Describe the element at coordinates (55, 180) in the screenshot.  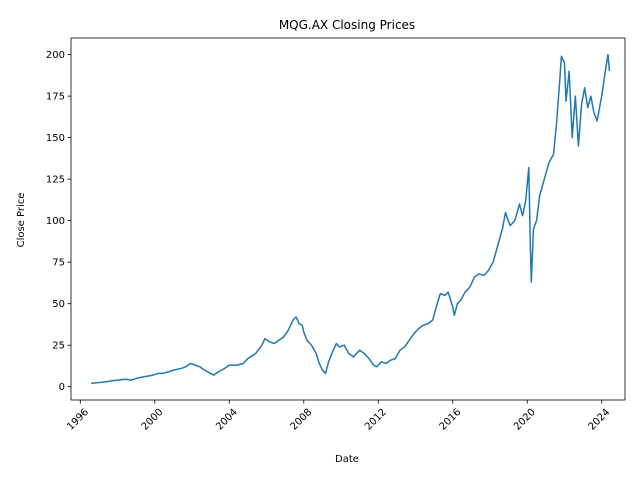
I see `y-tick-label: 125` at that location.